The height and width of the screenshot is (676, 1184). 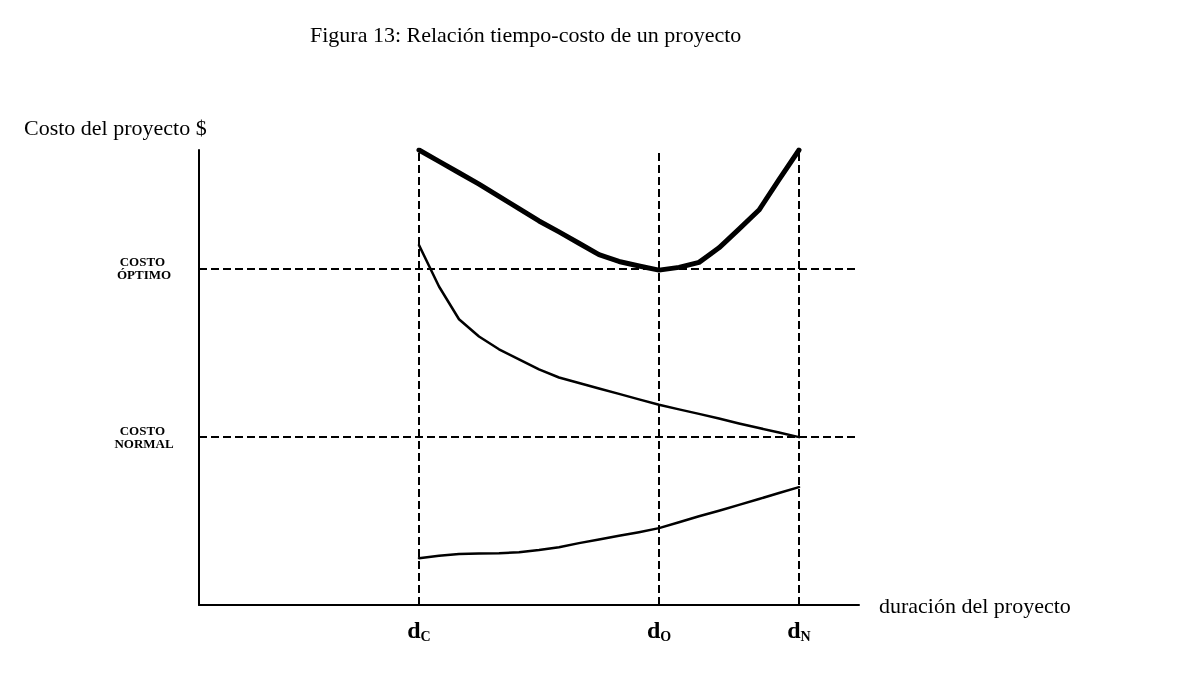 What do you see at coordinates (526, 34) in the screenshot?
I see `chart-title: Figura 13: Relación tiempo-costo de un proyecto` at bounding box center [526, 34].